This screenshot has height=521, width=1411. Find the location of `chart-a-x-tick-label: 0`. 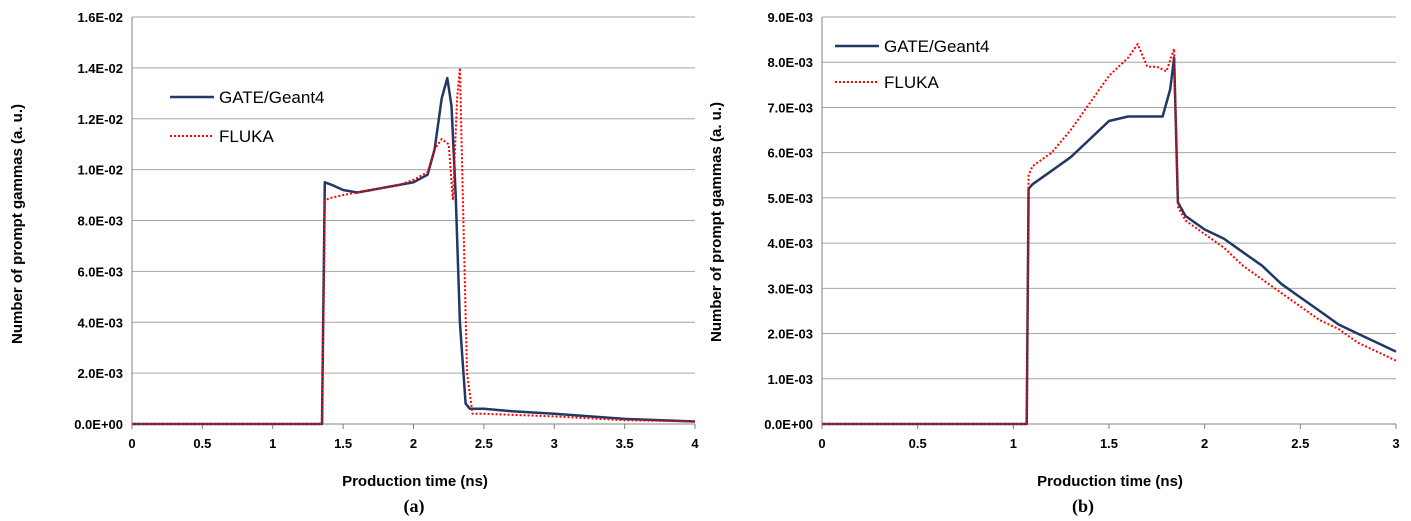

chart-a-x-tick-label: 0 is located at coordinates (131, 443).